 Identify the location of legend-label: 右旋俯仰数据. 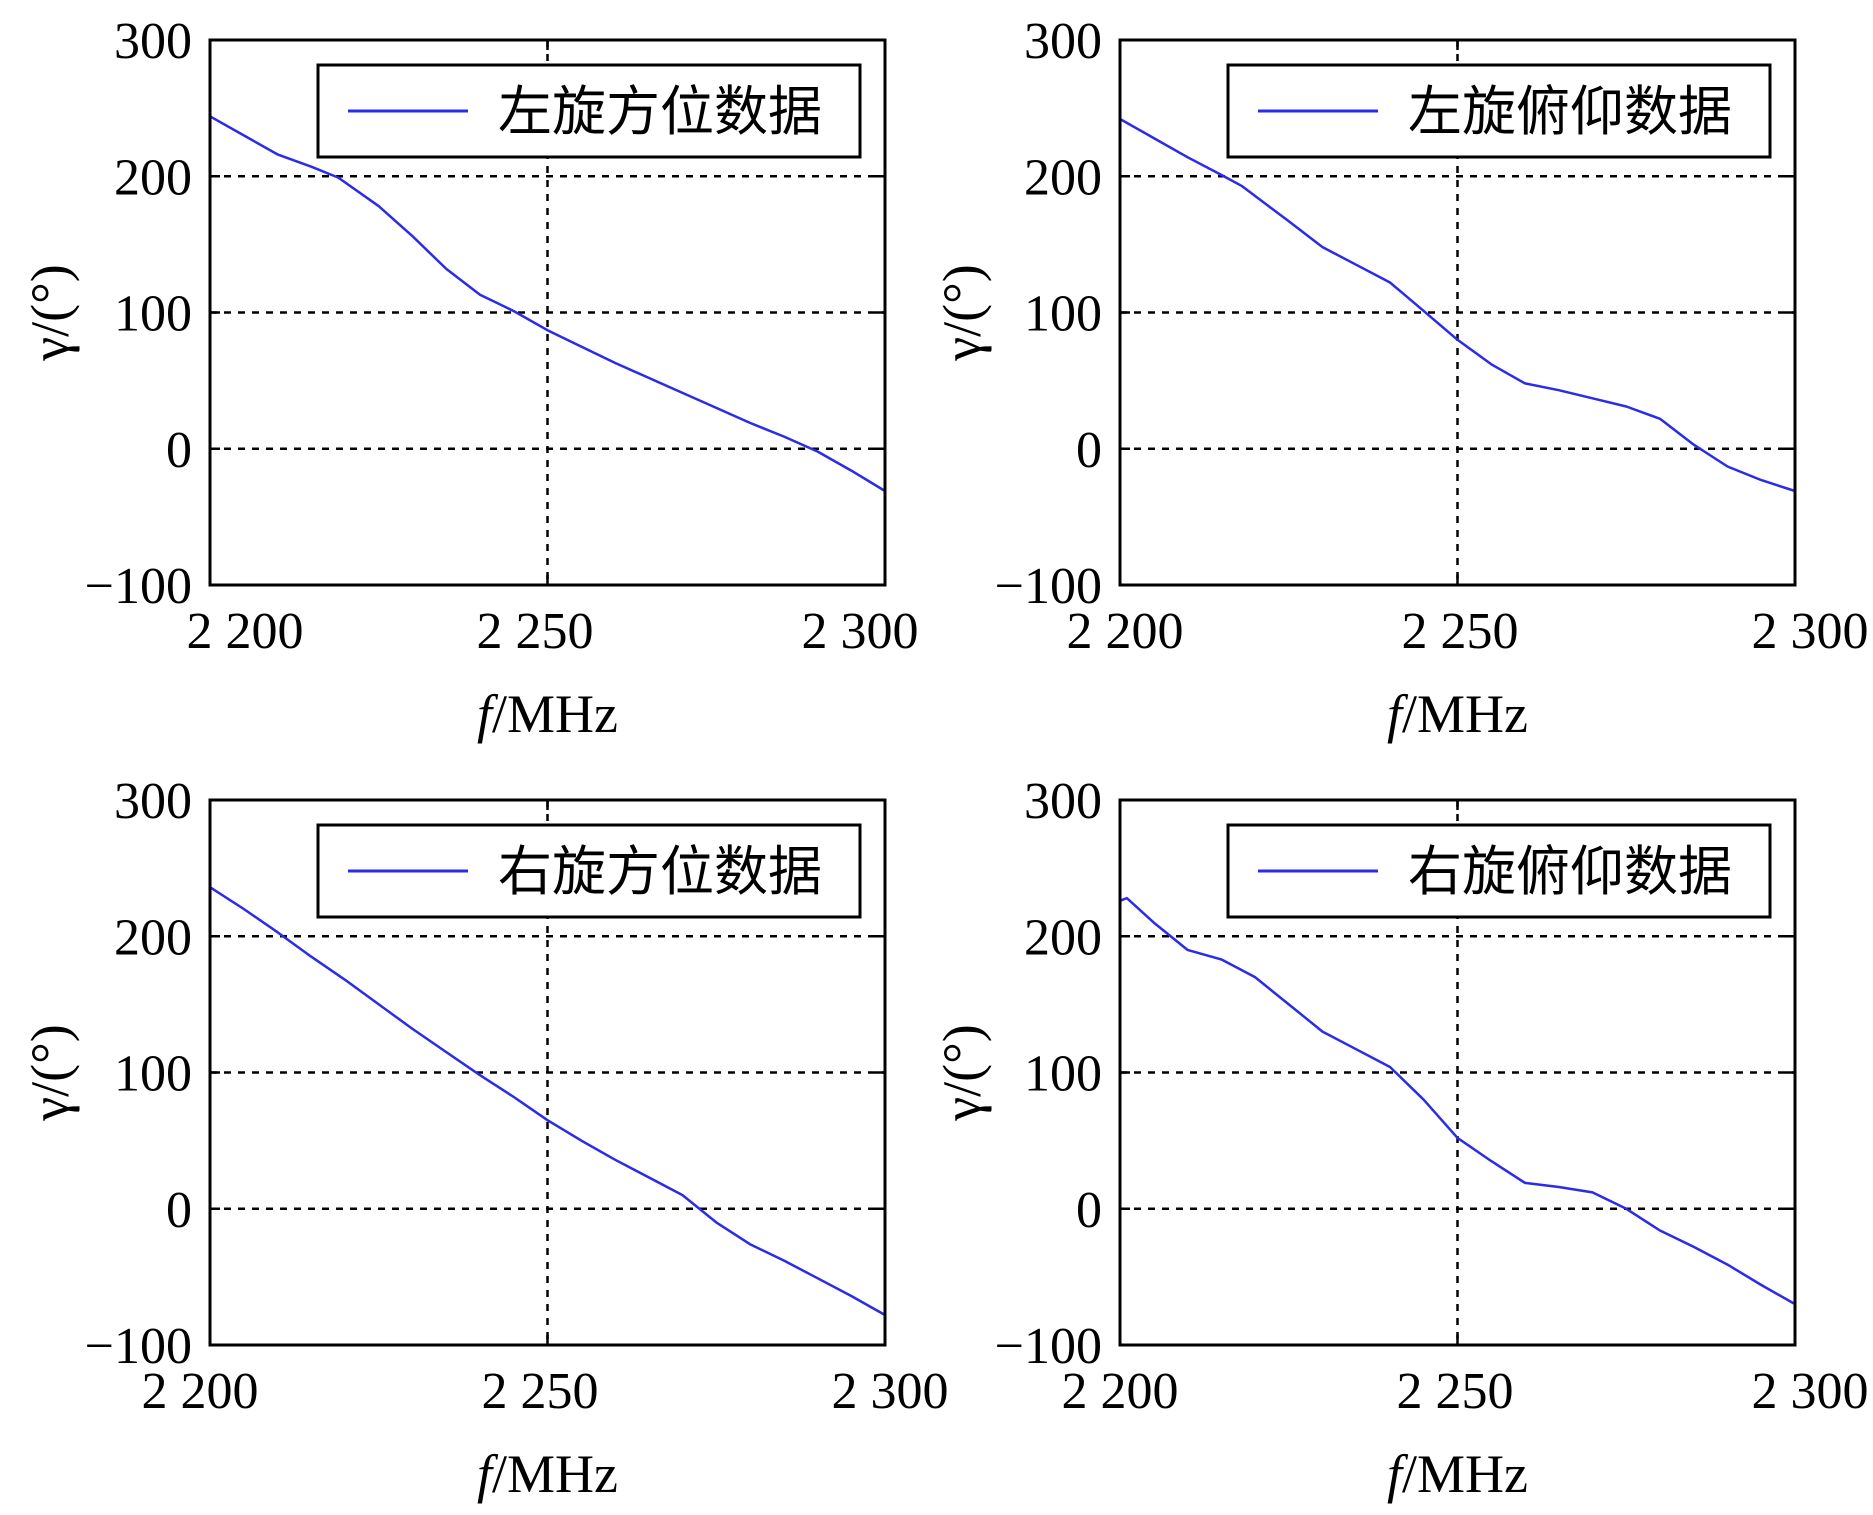
(1570, 872).